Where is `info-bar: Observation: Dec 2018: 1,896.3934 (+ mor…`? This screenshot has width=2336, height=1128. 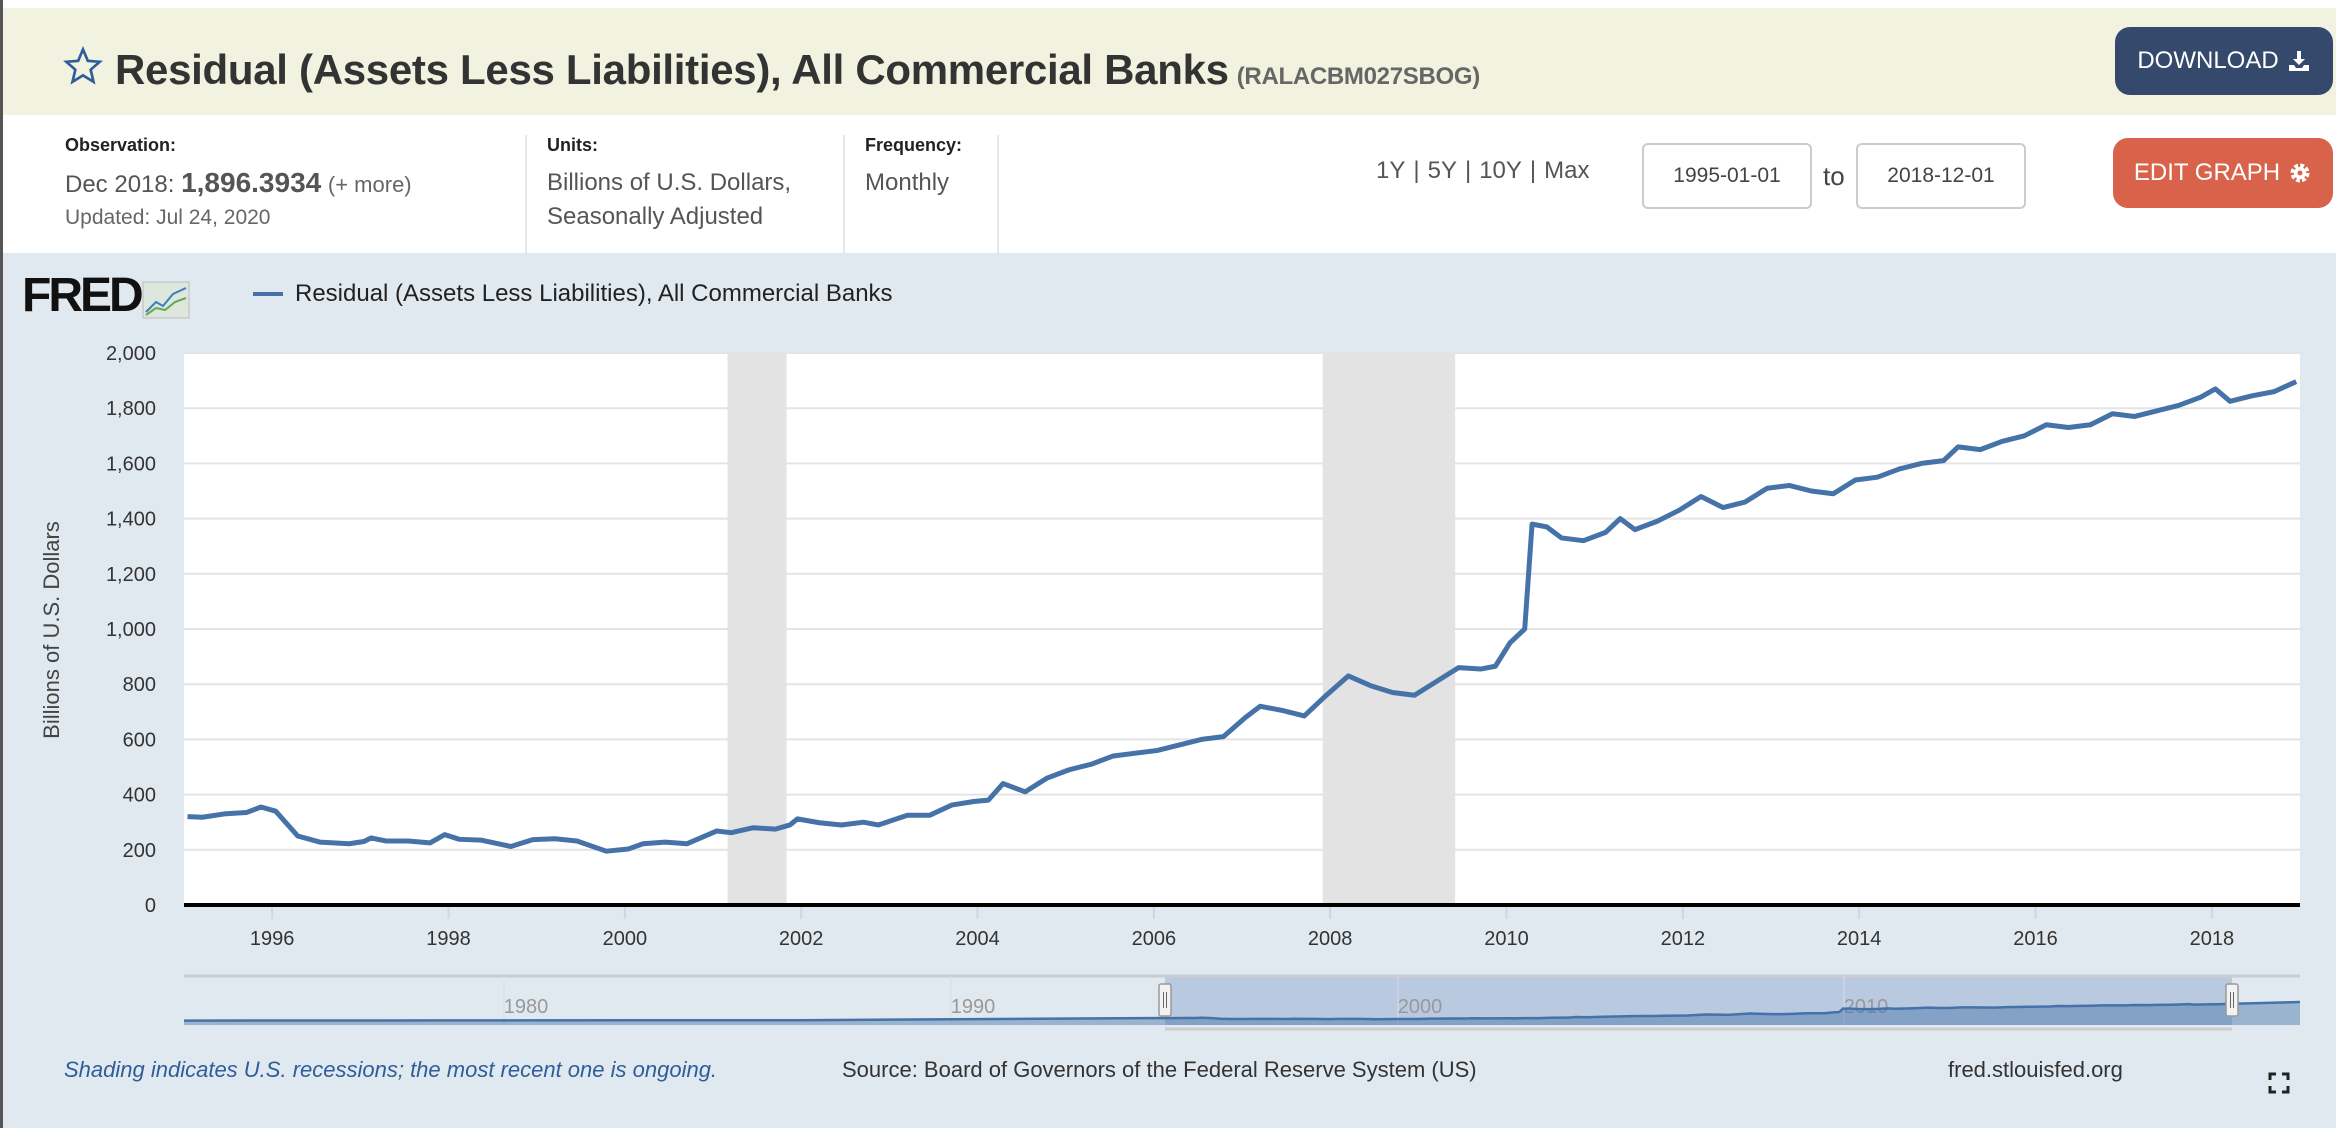
info-bar: Observation: Dec 2018: 1,896.3934 (+ mor… is located at coordinates (1169, 184).